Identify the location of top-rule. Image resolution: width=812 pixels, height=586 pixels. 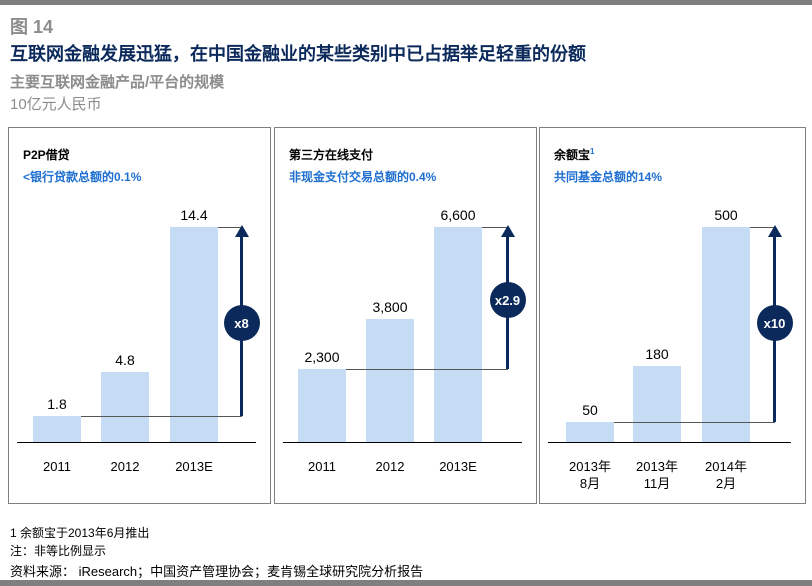
(406, 2).